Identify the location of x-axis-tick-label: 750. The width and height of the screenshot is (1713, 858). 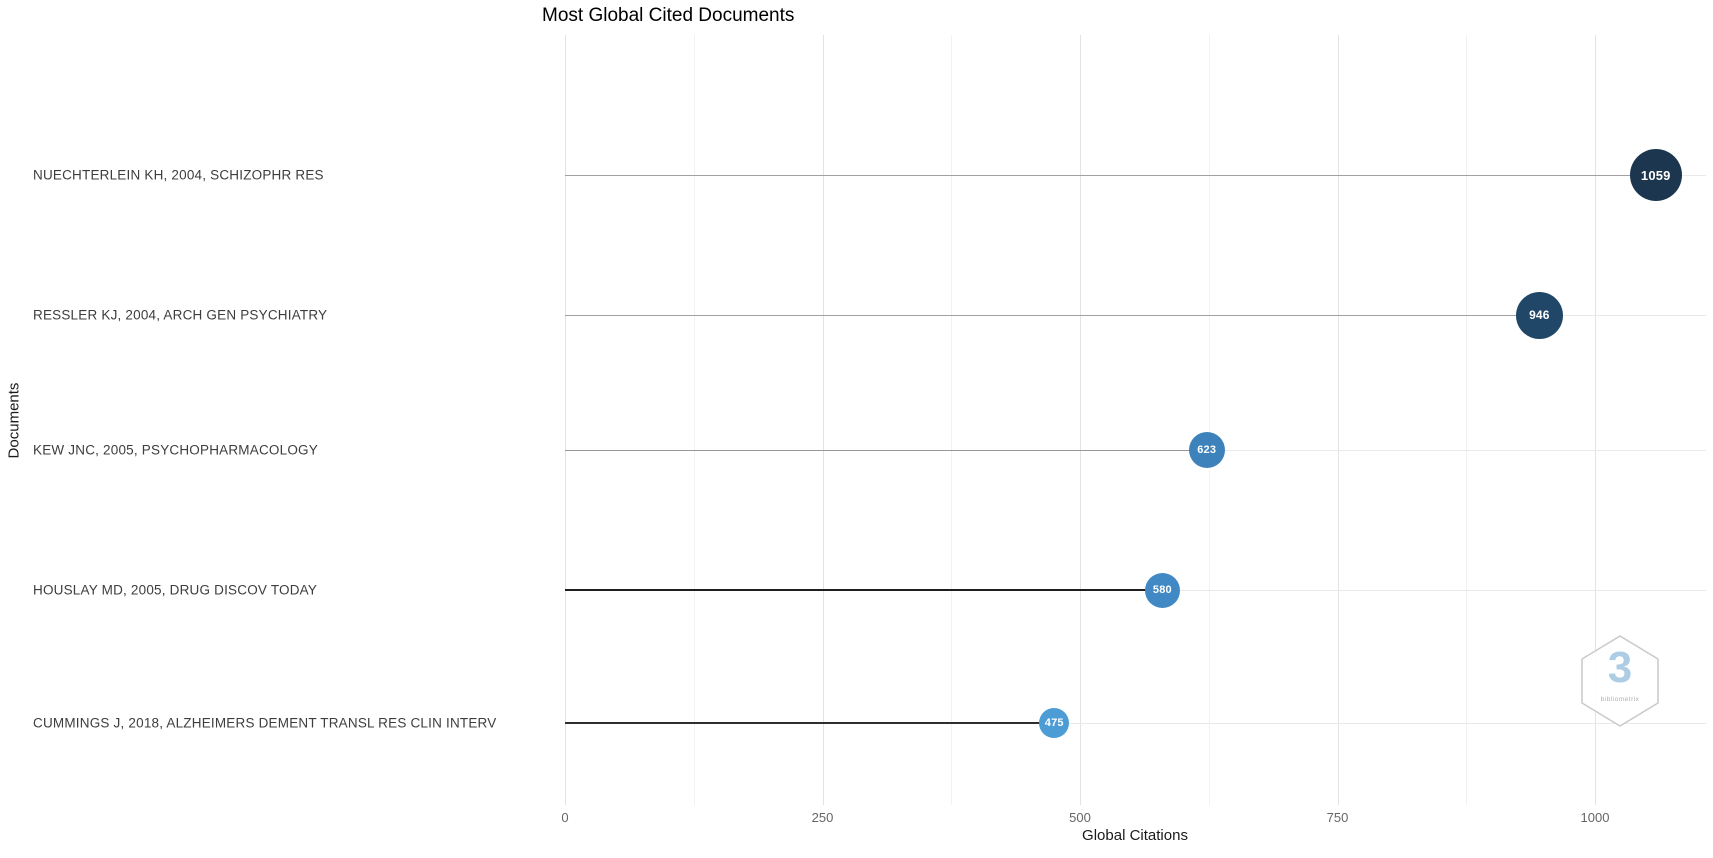
(1337, 817).